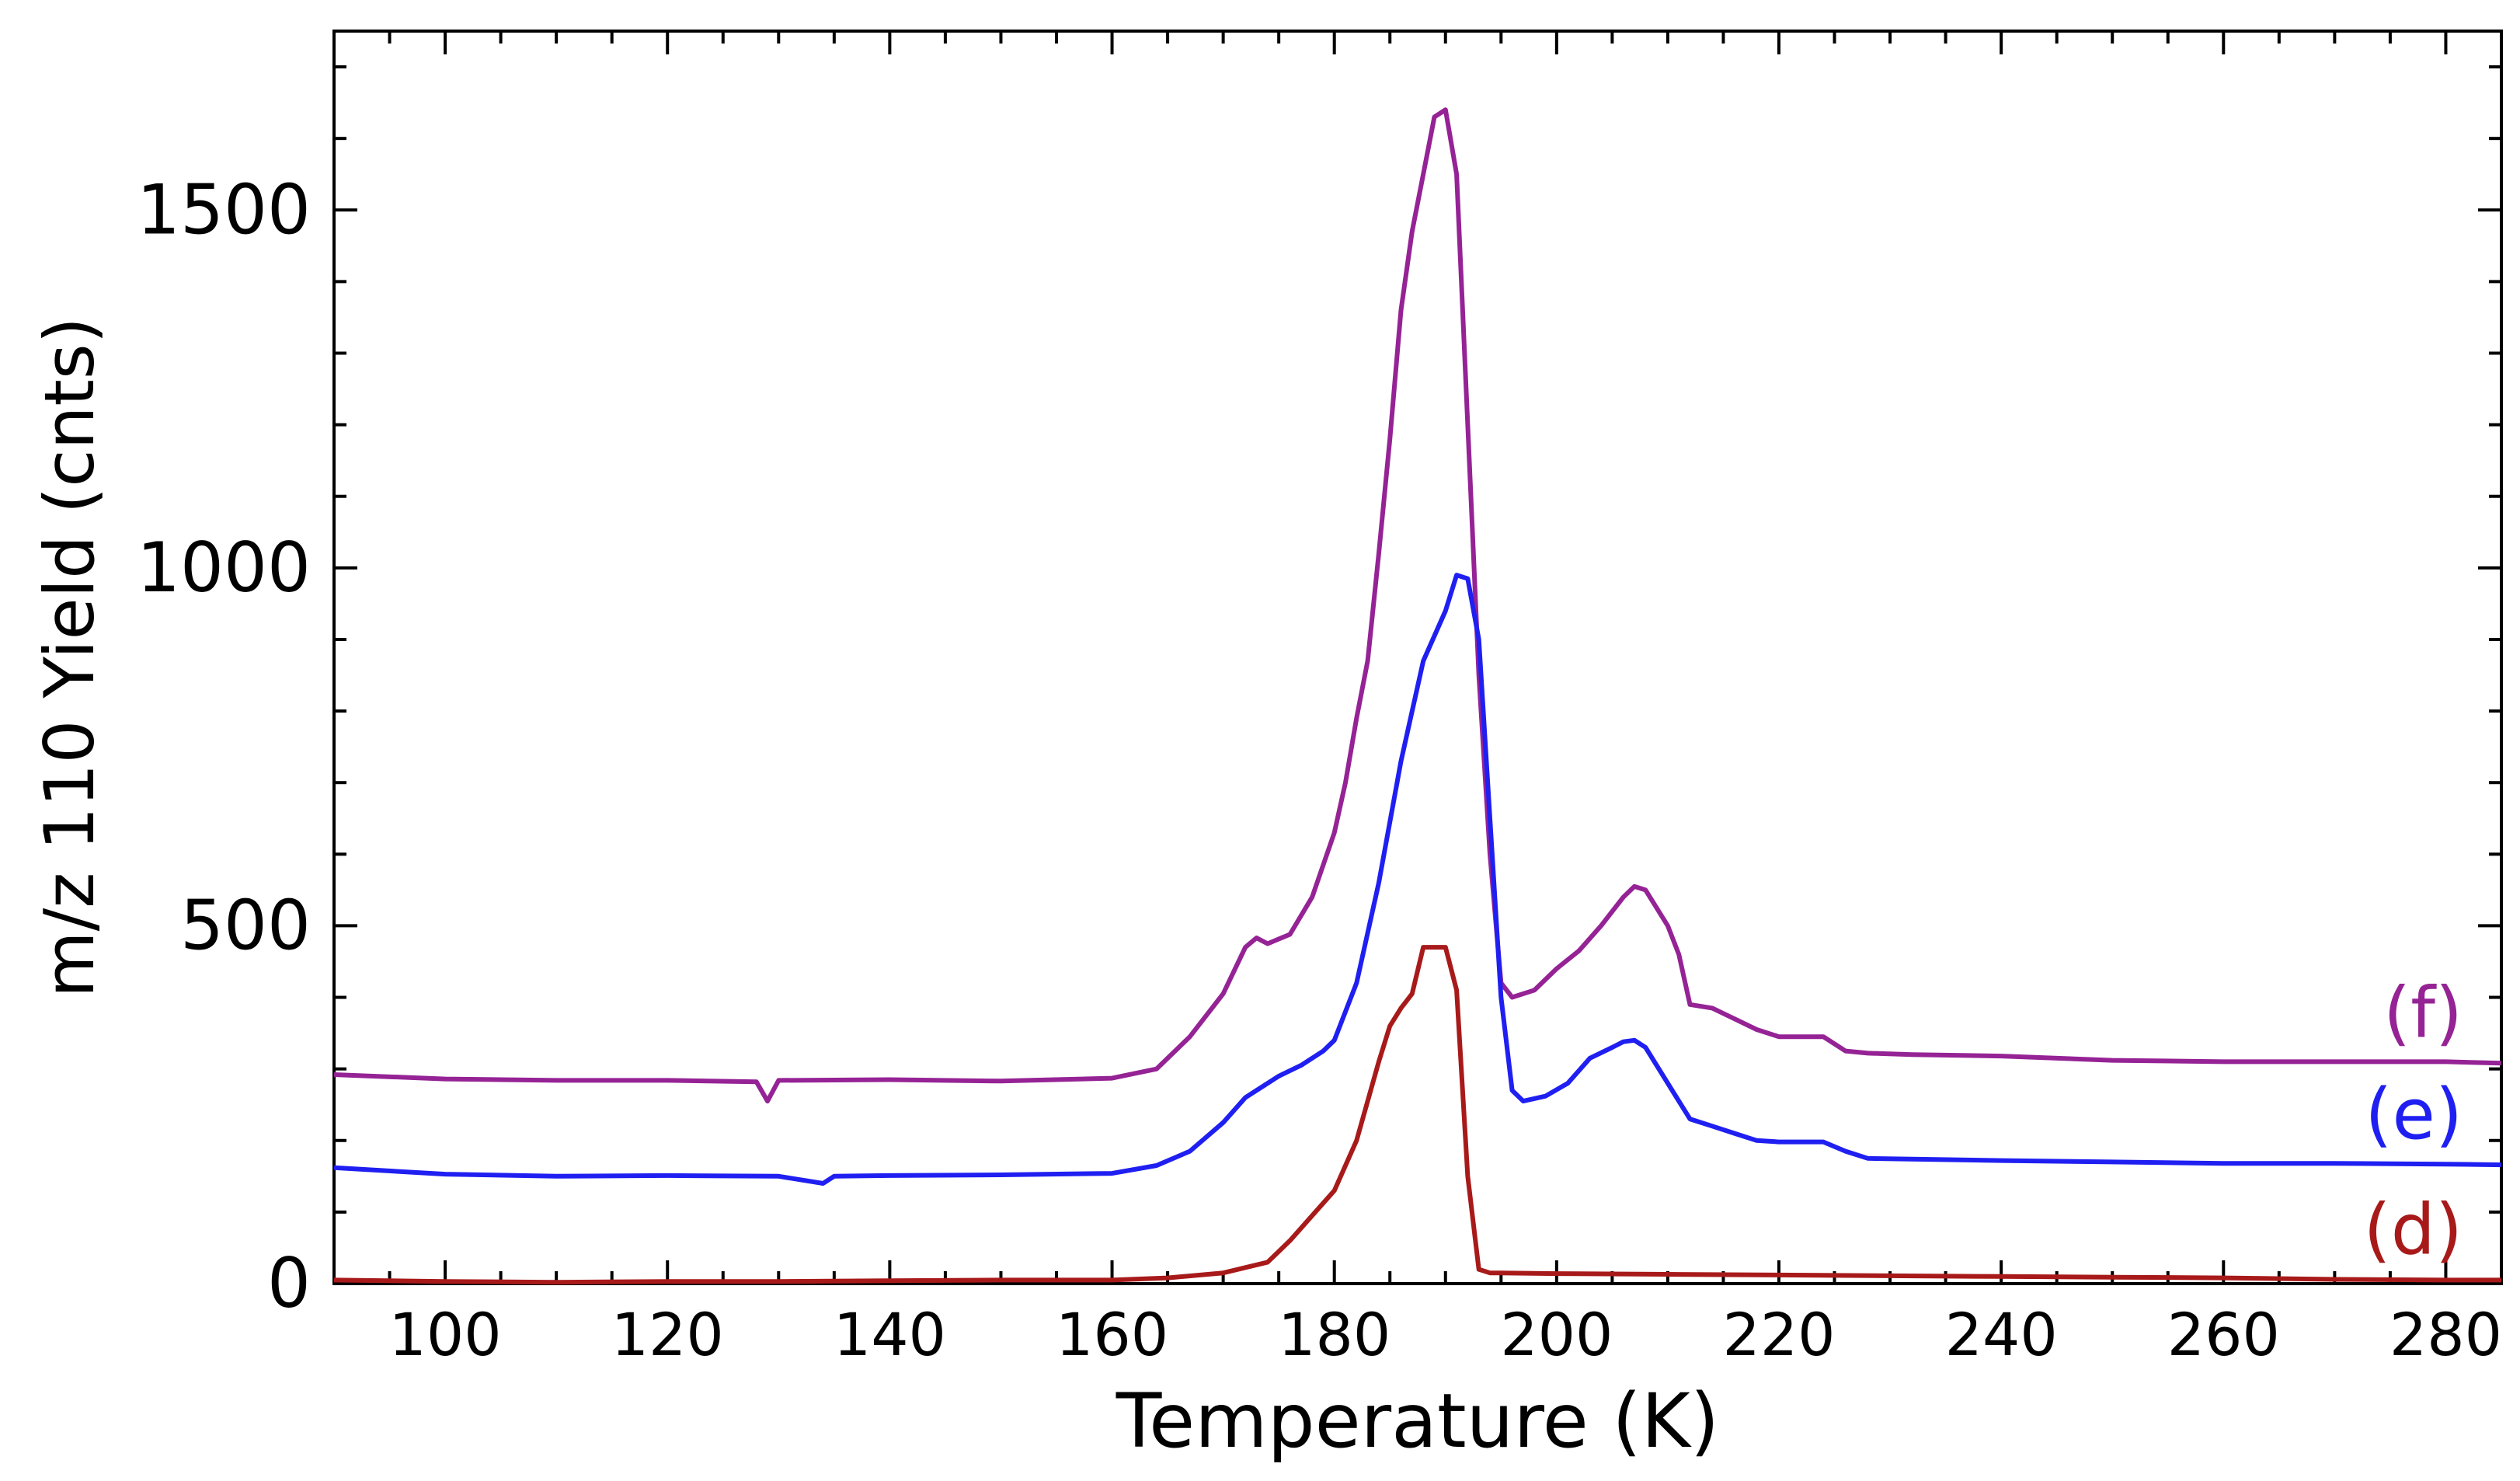  What do you see at coordinates (289, 1283) in the screenshot?
I see `y-tick-label: 0` at bounding box center [289, 1283].